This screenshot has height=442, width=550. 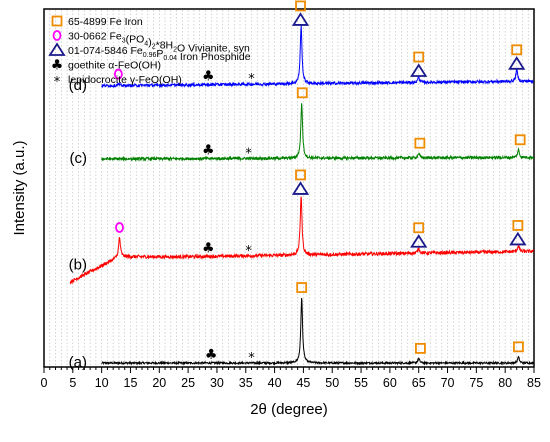 What do you see at coordinates (159, 54) in the screenshot?
I see `legend-label-3: 01-074-5846 Fe0.96P0.04 Iron Phosphide` at bounding box center [159, 54].